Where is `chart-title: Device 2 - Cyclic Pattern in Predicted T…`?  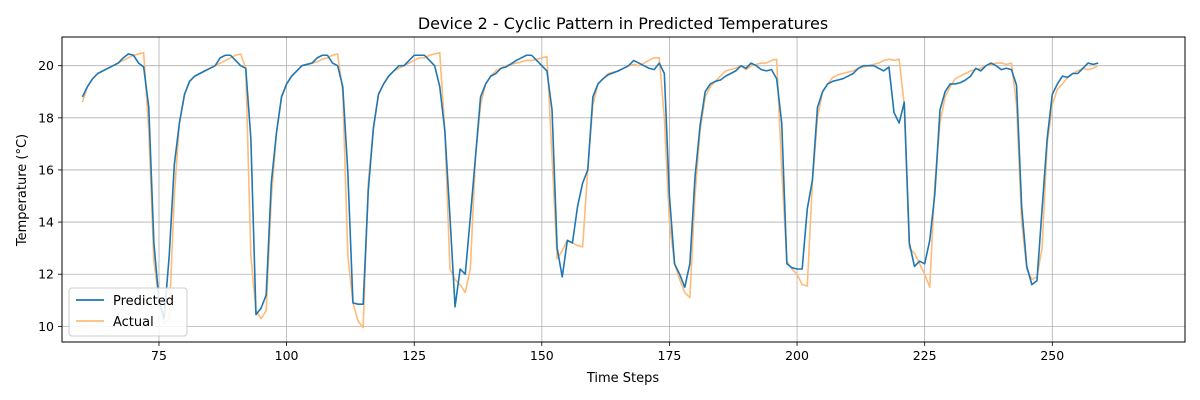
chart-title: Device 2 - Cyclic Pattern in Predicted T… is located at coordinates (623, 23).